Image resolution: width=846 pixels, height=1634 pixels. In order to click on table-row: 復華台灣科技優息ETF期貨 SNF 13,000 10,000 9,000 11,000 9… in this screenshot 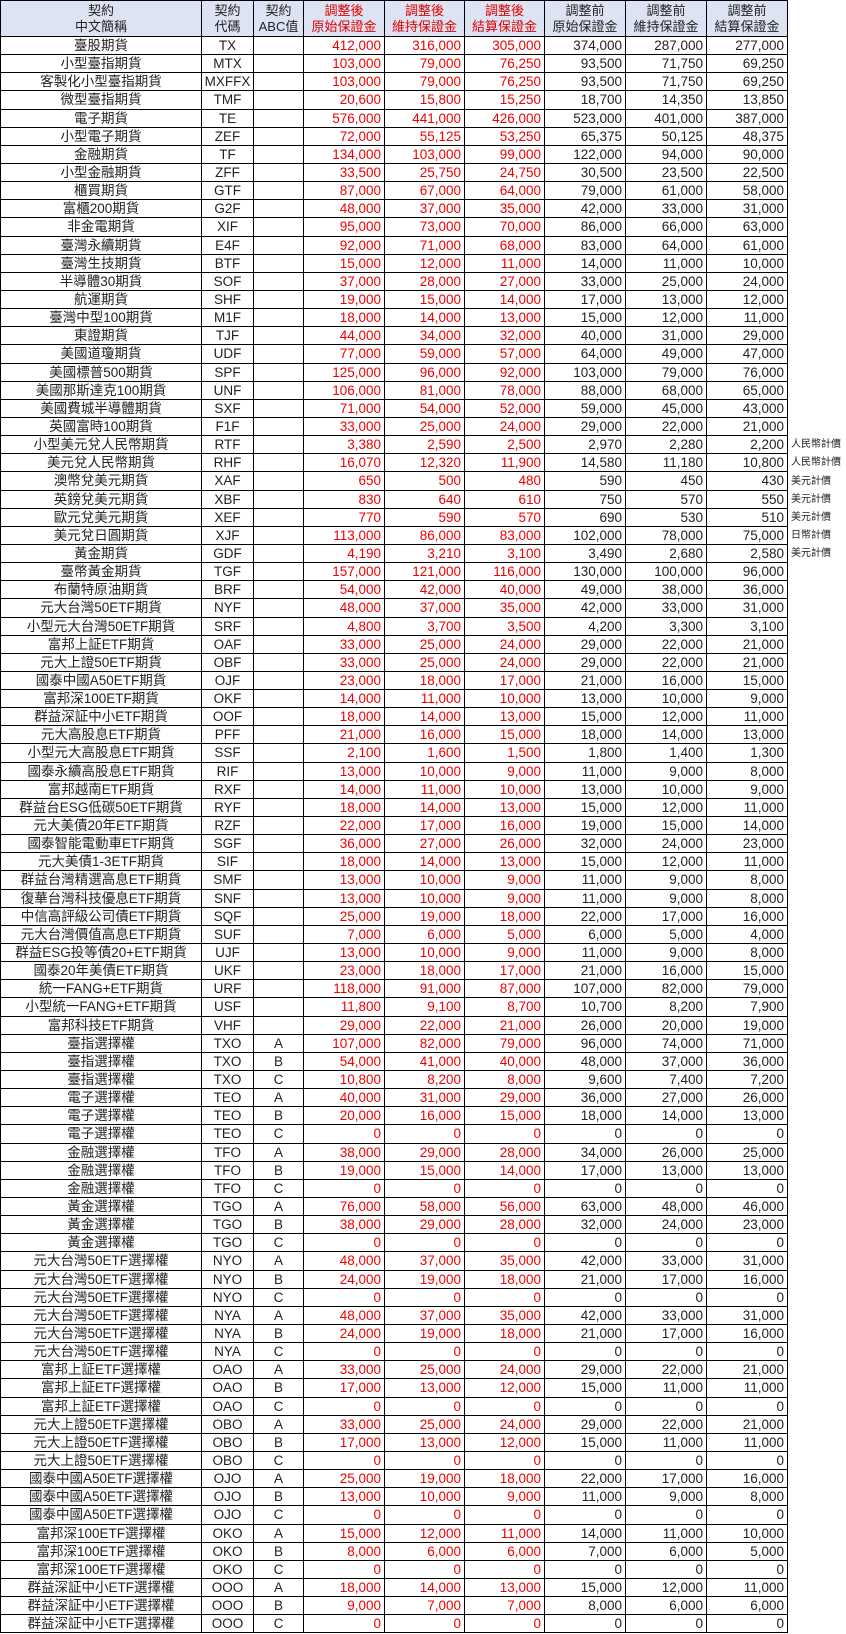, I will do `click(394, 898)`.